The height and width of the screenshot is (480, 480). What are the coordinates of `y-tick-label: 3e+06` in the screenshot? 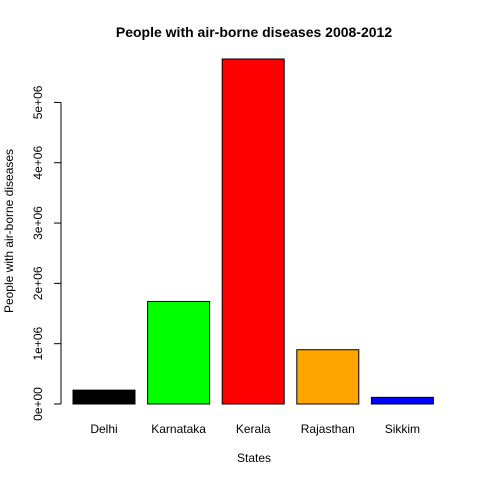 It's located at (38, 223).